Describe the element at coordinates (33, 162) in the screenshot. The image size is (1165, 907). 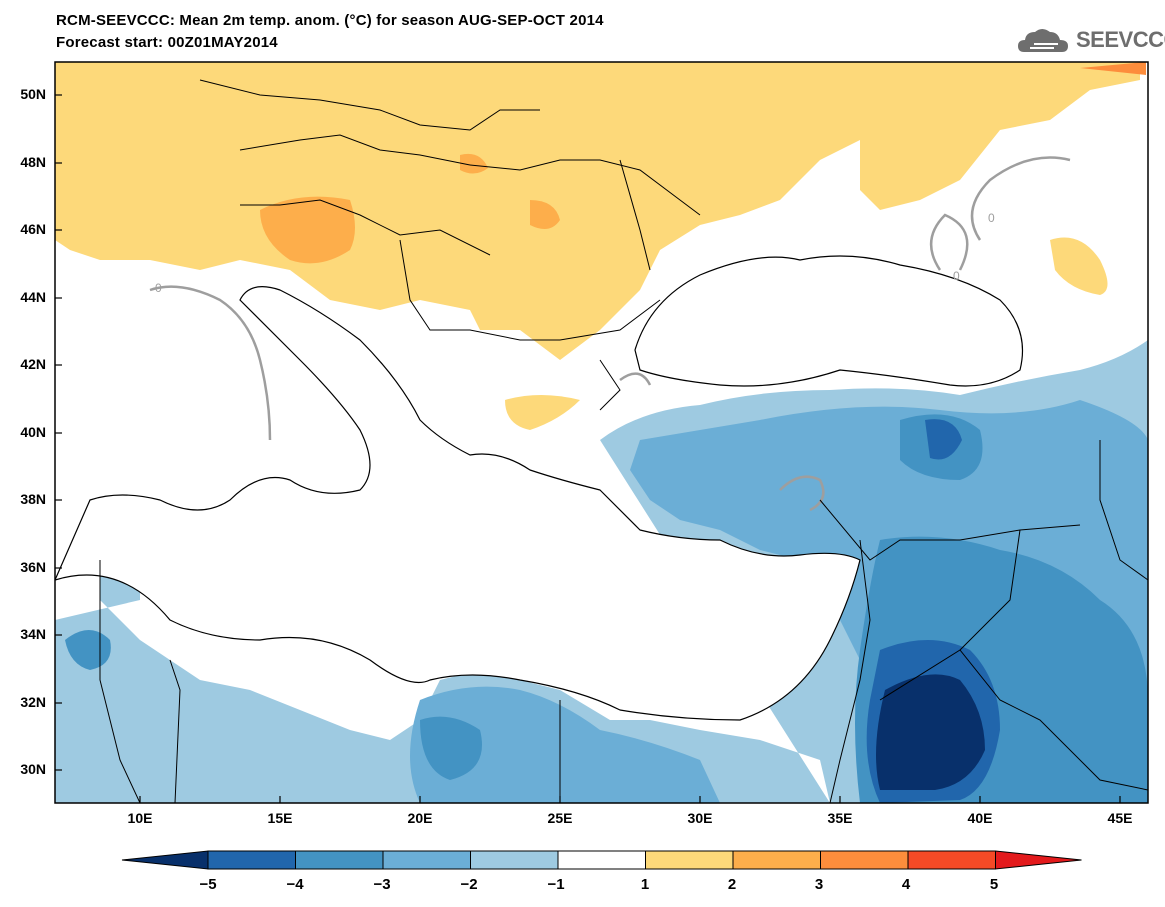
I see `lat-label: 48N` at that location.